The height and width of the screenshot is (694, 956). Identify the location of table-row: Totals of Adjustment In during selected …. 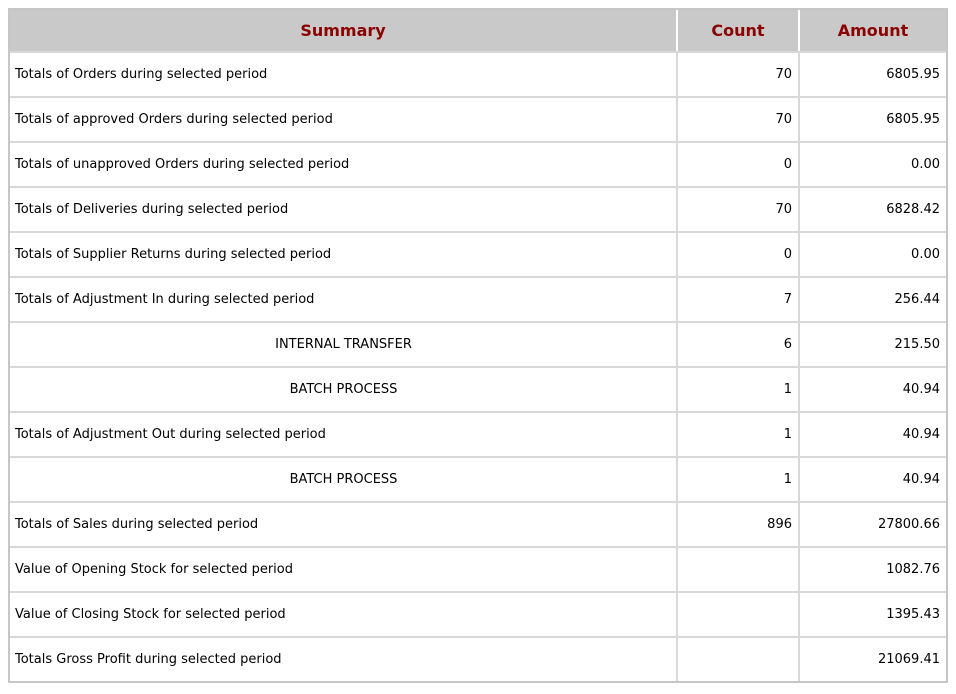
(478, 298).